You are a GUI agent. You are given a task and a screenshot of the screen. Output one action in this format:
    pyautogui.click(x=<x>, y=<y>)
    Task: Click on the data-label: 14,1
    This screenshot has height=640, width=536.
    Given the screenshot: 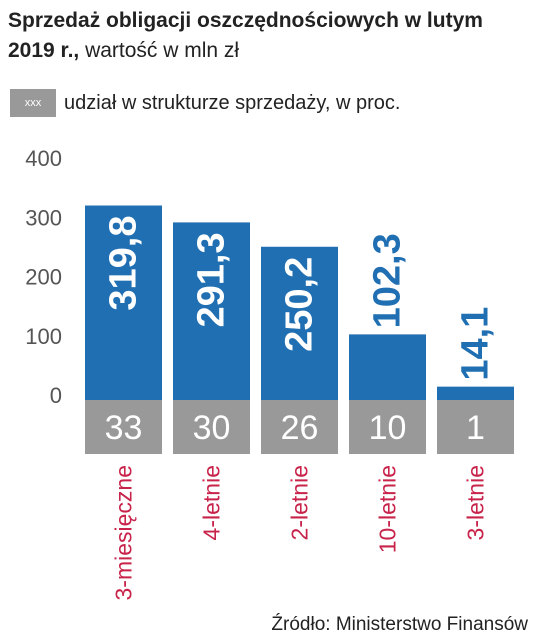 What is the action you would take?
    pyautogui.click(x=476, y=344)
    